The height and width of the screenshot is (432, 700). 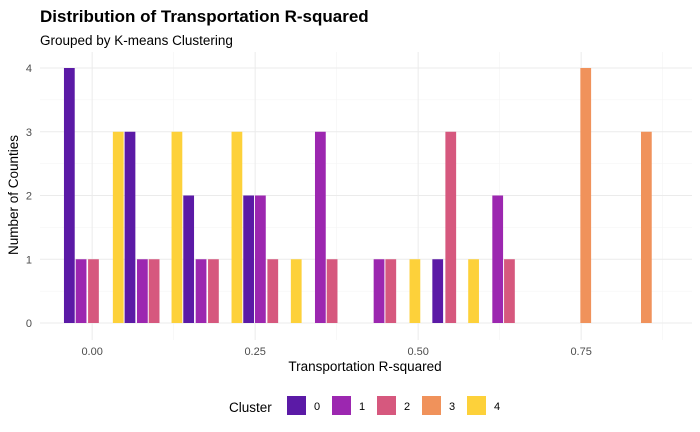 What do you see at coordinates (29, 260) in the screenshot?
I see `y-tick-label: 1` at bounding box center [29, 260].